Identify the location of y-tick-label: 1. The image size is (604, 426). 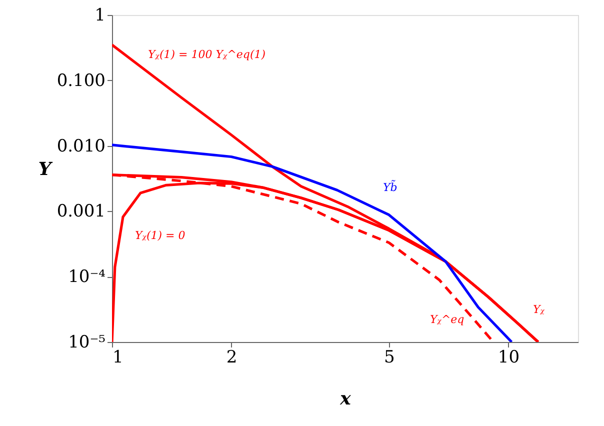
(100, 16).